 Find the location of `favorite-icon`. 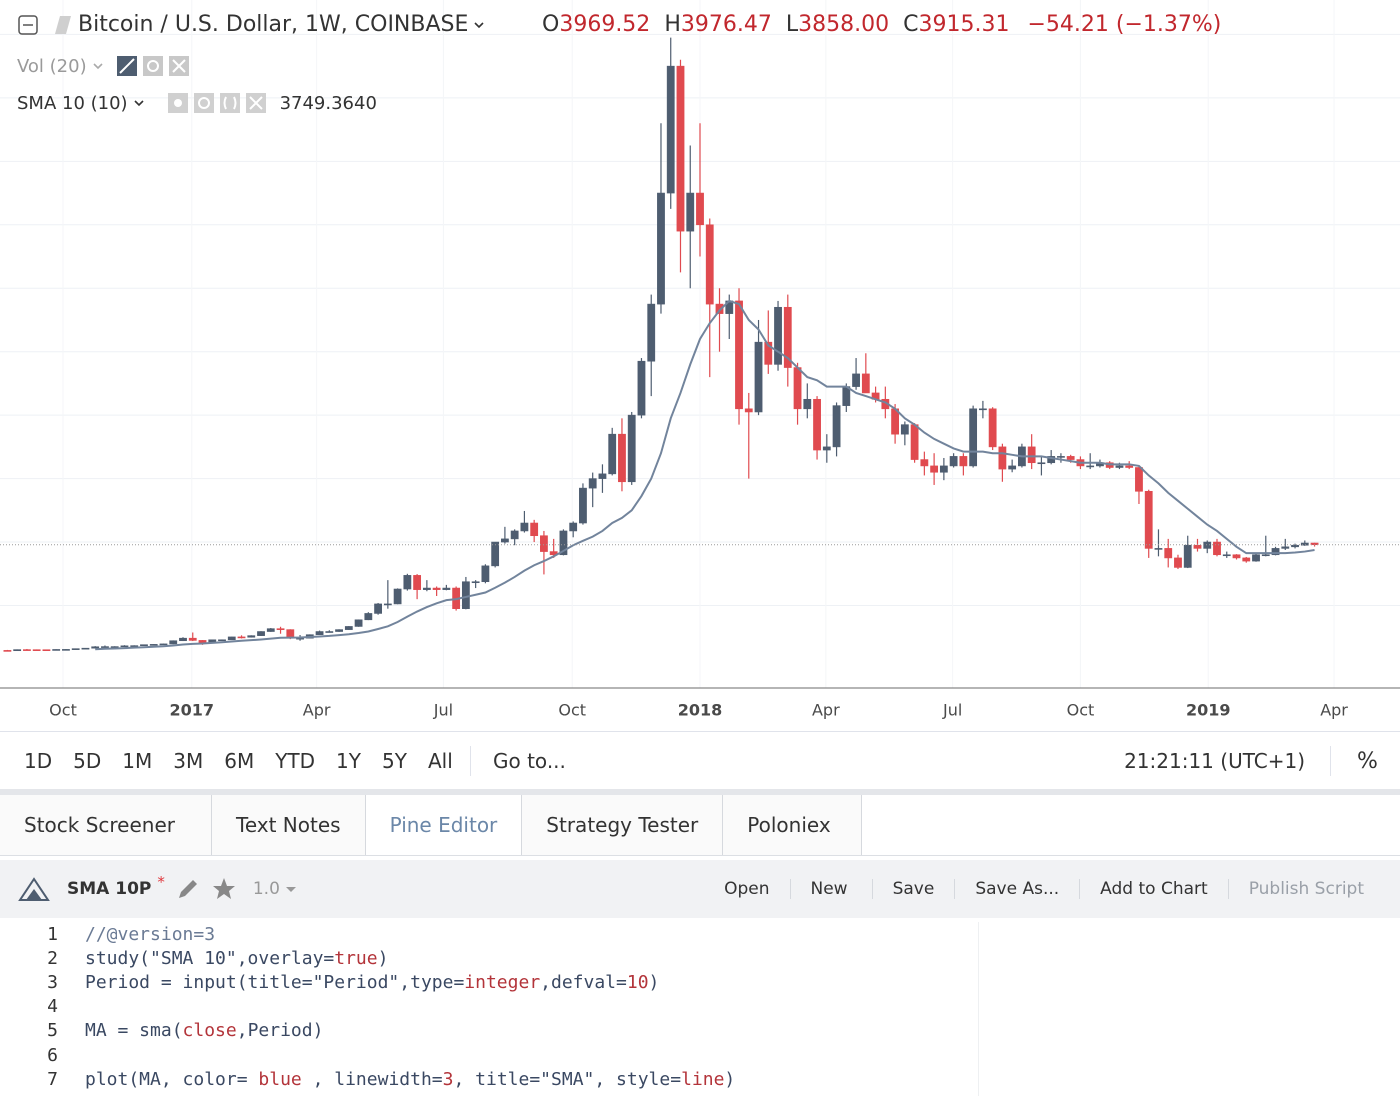

favorite-icon is located at coordinates (224, 889).